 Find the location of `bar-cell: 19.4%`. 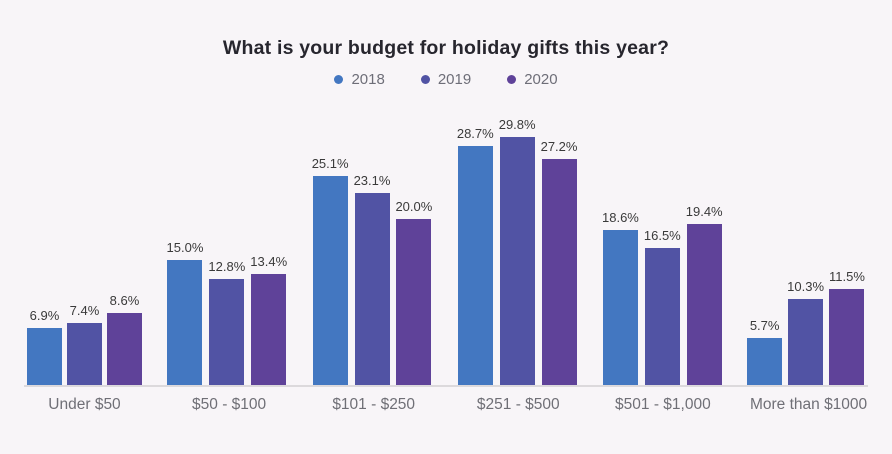

bar-cell: 19.4% is located at coordinates (704, 294).